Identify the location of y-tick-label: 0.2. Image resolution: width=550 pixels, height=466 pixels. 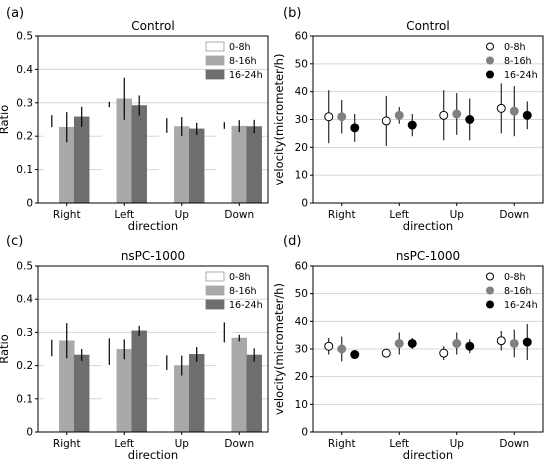
(24, 366).